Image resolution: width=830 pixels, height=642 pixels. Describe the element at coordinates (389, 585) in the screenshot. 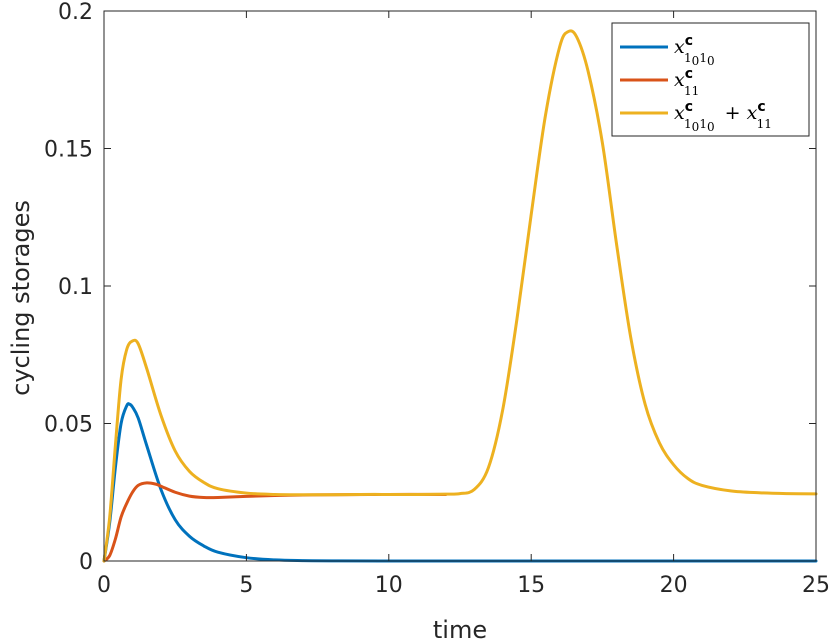

I see `x-tick-label: 10` at that location.